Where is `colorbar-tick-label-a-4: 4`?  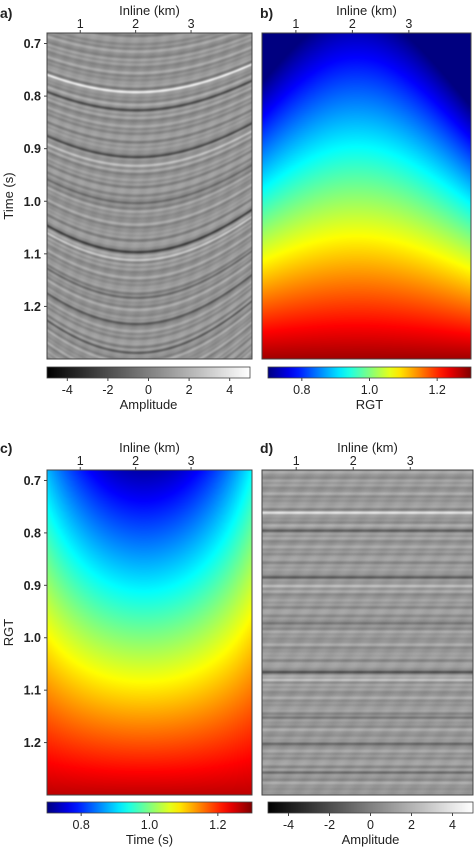
colorbar-tick-label-a-4: 4 is located at coordinates (229, 390).